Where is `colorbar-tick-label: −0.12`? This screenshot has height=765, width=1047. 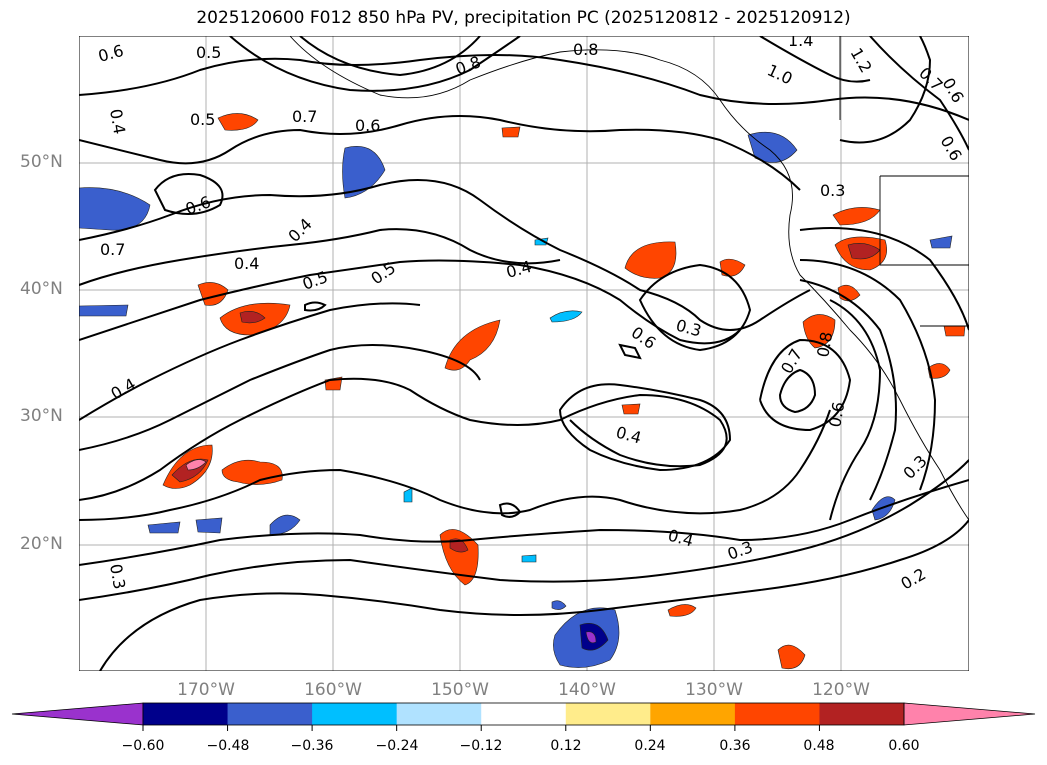 colorbar-tick-label: −0.12 is located at coordinates (481, 746).